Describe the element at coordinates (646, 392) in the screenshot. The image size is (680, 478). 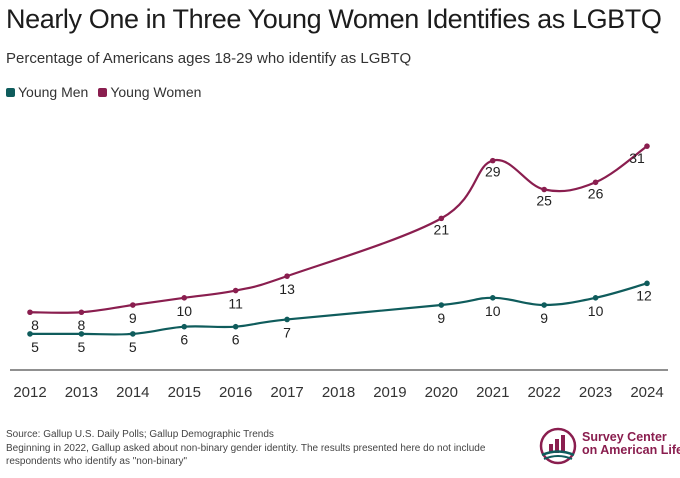
I see `x-tick-label: 2024` at that location.